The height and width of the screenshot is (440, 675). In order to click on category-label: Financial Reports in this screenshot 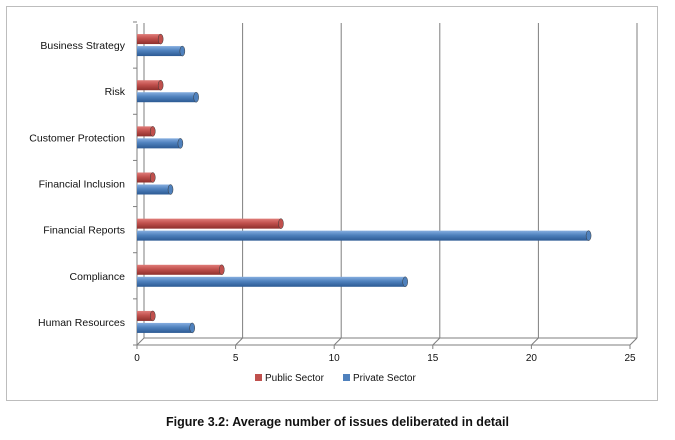, I will do `click(84, 231)`.